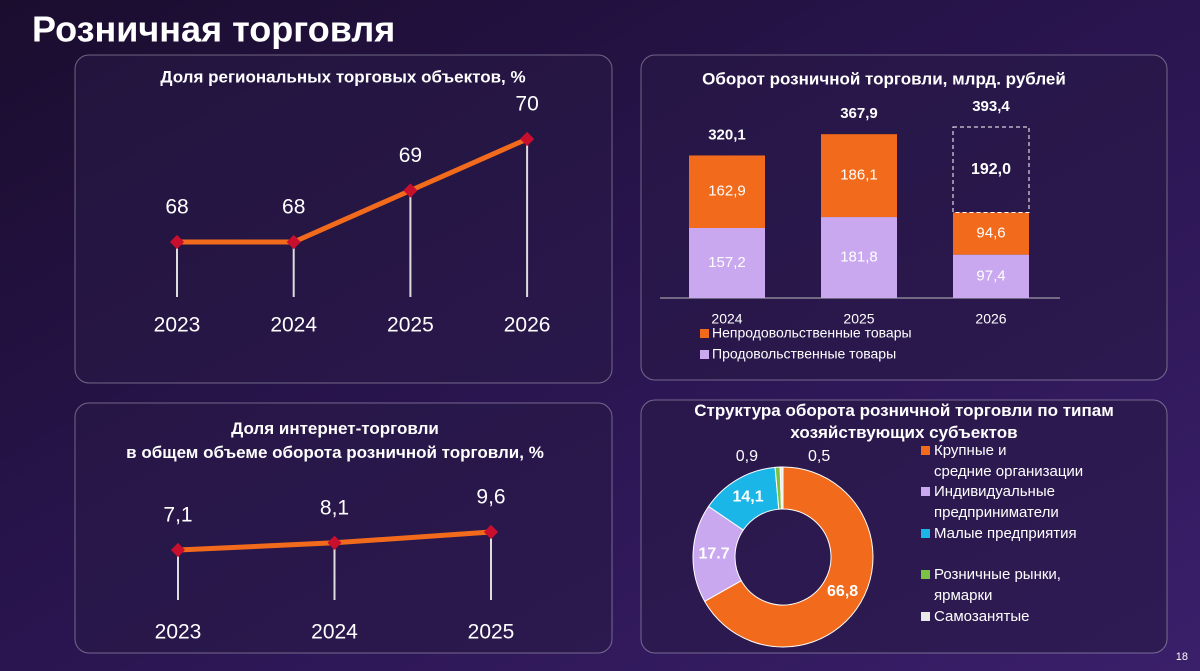 Image resolution: width=1200 pixels, height=671 pixels. What do you see at coordinates (804, 354) in the screenshot?
I see `legend-label: Продовольственные товары` at bounding box center [804, 354].